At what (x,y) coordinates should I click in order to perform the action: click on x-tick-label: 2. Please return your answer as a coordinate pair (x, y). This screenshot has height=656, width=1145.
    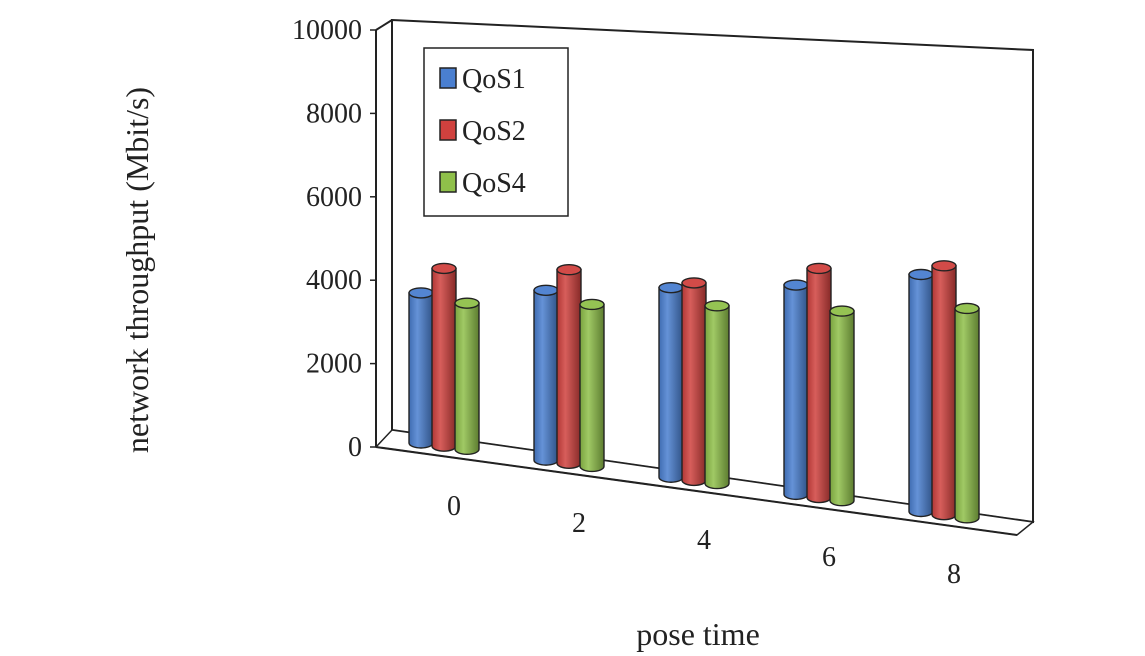
    Looking at the image, I should click on (579, 523).